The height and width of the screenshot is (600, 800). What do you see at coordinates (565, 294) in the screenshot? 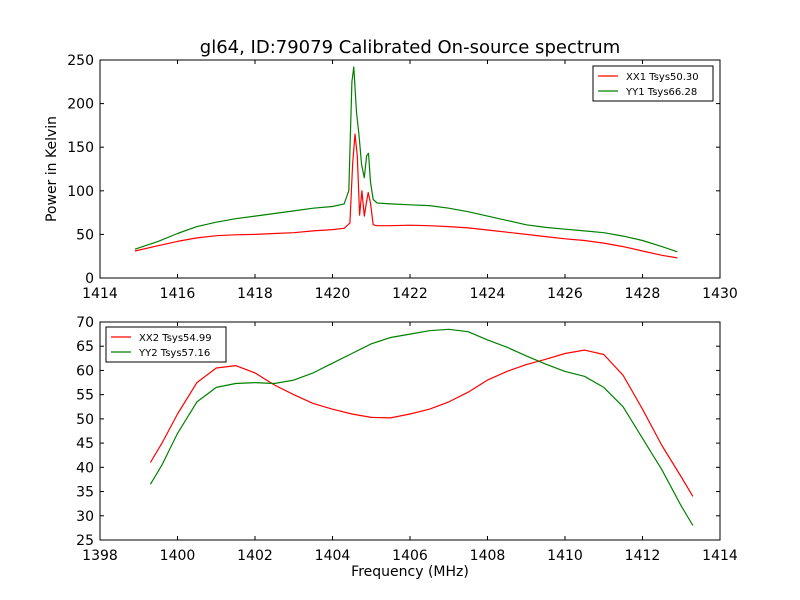
I see `x-tick-label: 1426` at bounding box center [565, 294].